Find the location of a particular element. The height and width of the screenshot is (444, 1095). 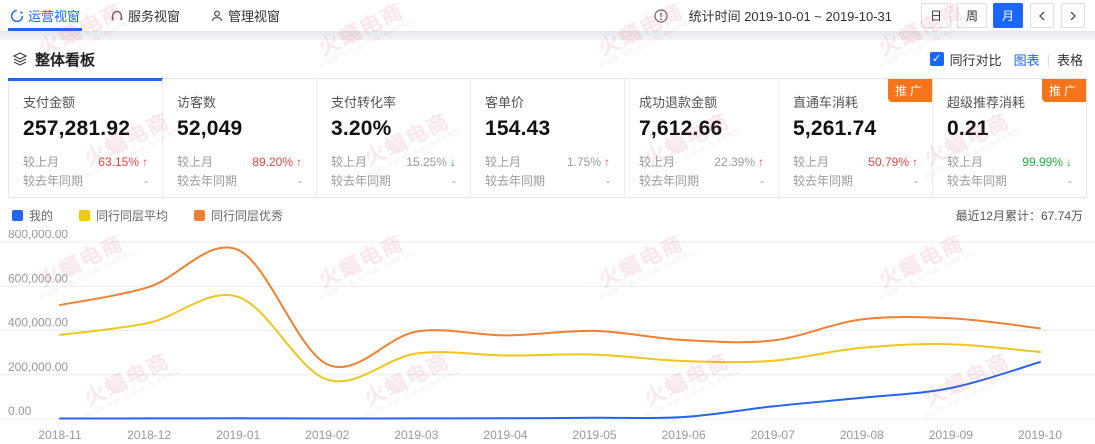

view-chart-link: 图表 is located at coordinates (1026, 60).